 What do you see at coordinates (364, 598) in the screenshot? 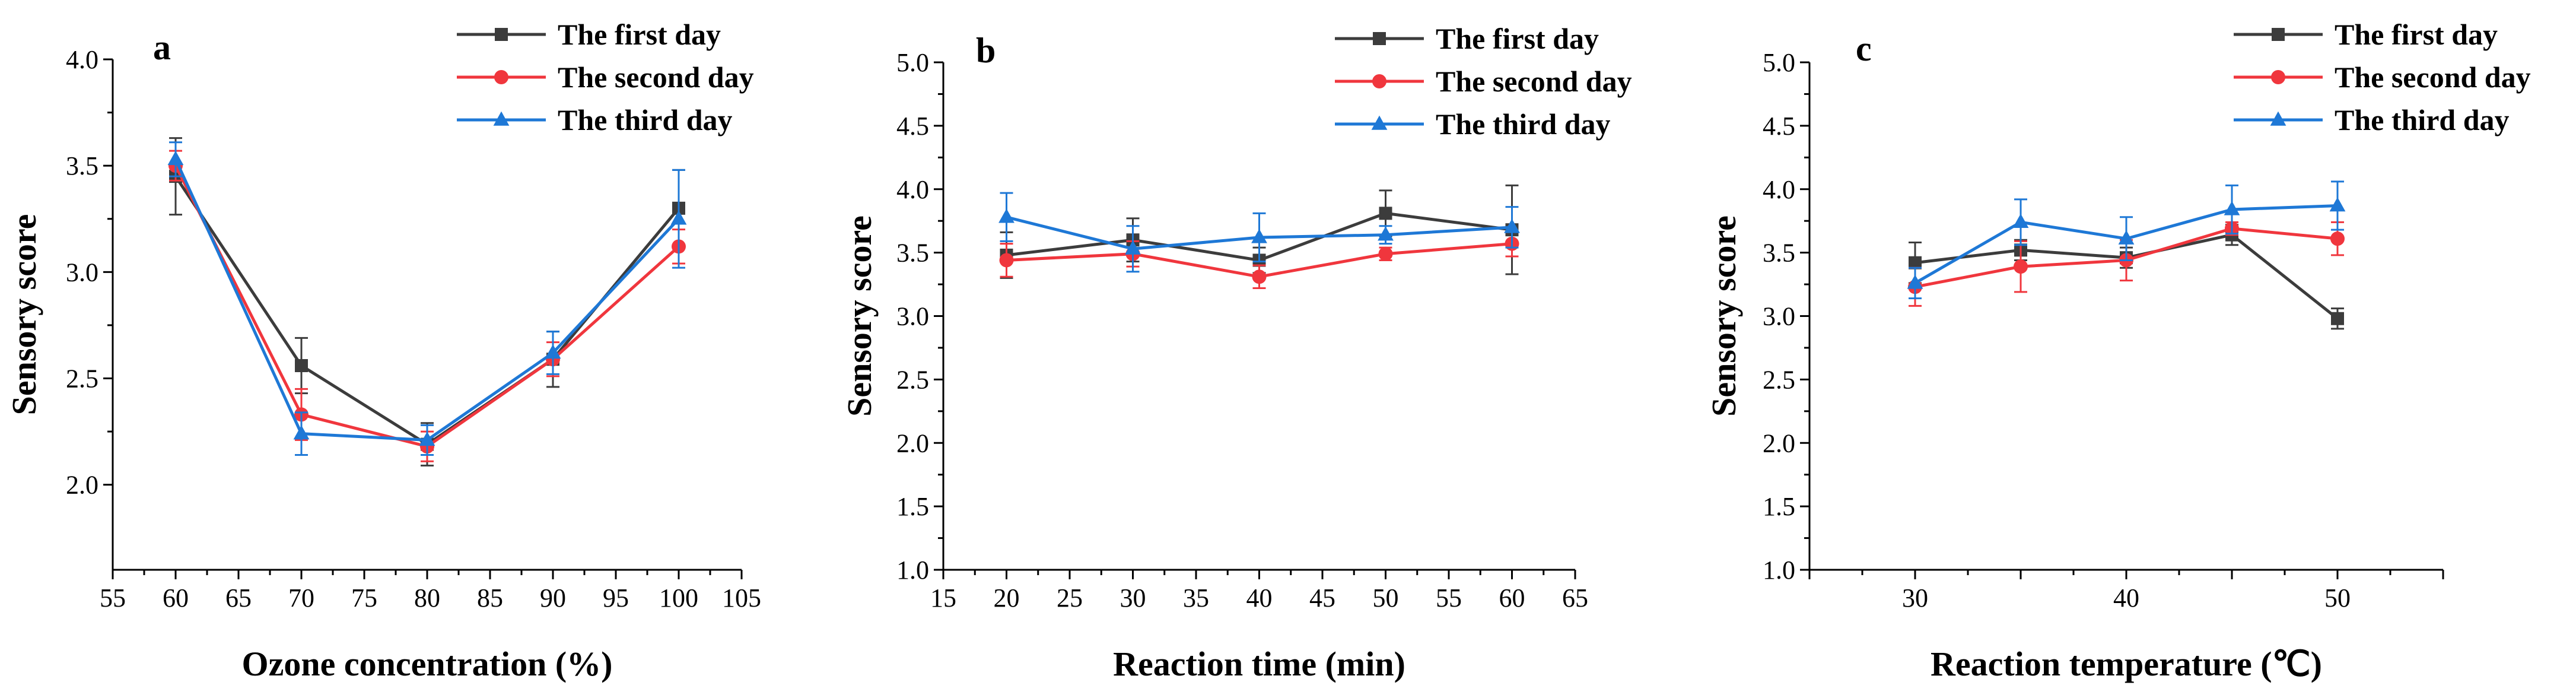
I see `x-tick-label: 75` at bounding box center [364, 598].